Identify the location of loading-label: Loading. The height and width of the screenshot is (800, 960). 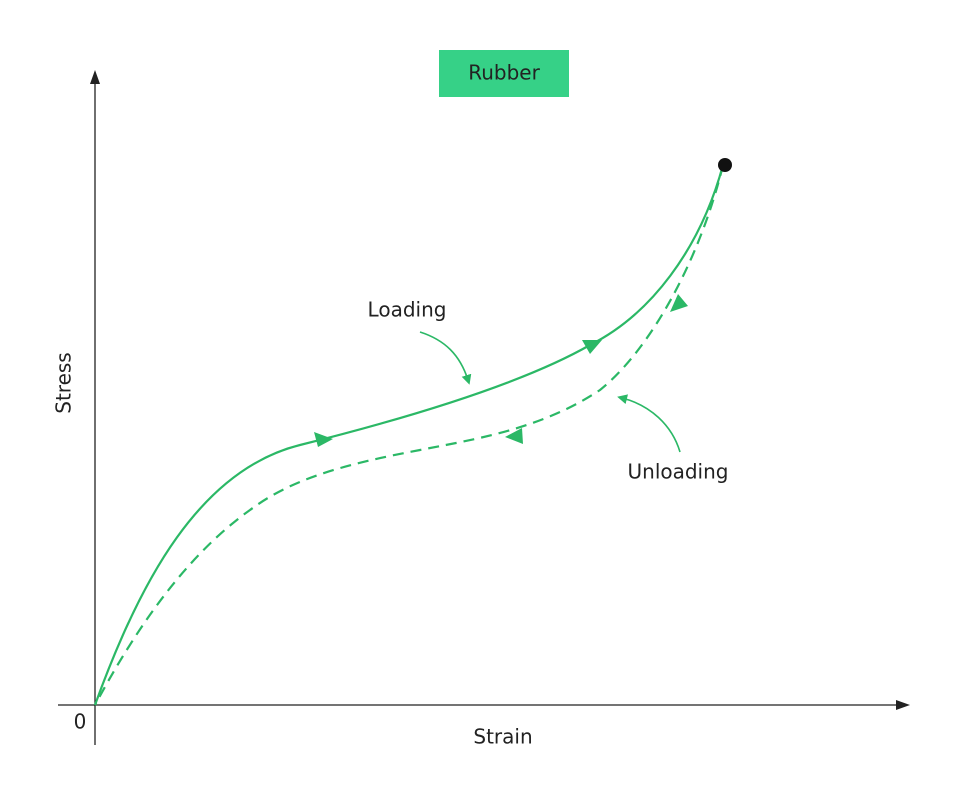
(407, 310).